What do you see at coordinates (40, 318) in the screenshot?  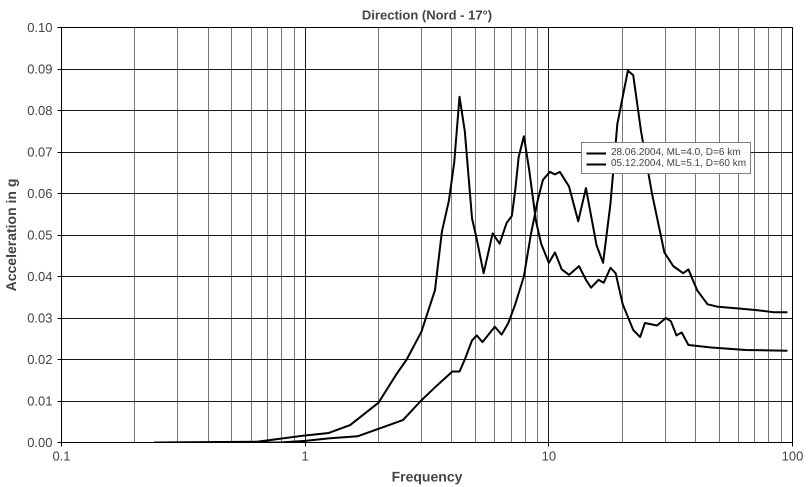 I see `y-tick-label: 0.03` at bounding box center [40, 318].